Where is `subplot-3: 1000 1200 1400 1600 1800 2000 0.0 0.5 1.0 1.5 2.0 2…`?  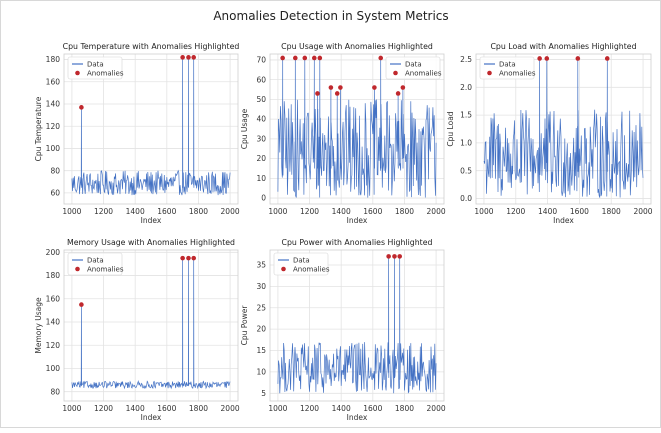
subplot-3: 1000 1200 1400 1600 1800 2000 0.0 0.5 1.0 1.5 2.0 2… is located at coordinates (549, 133).